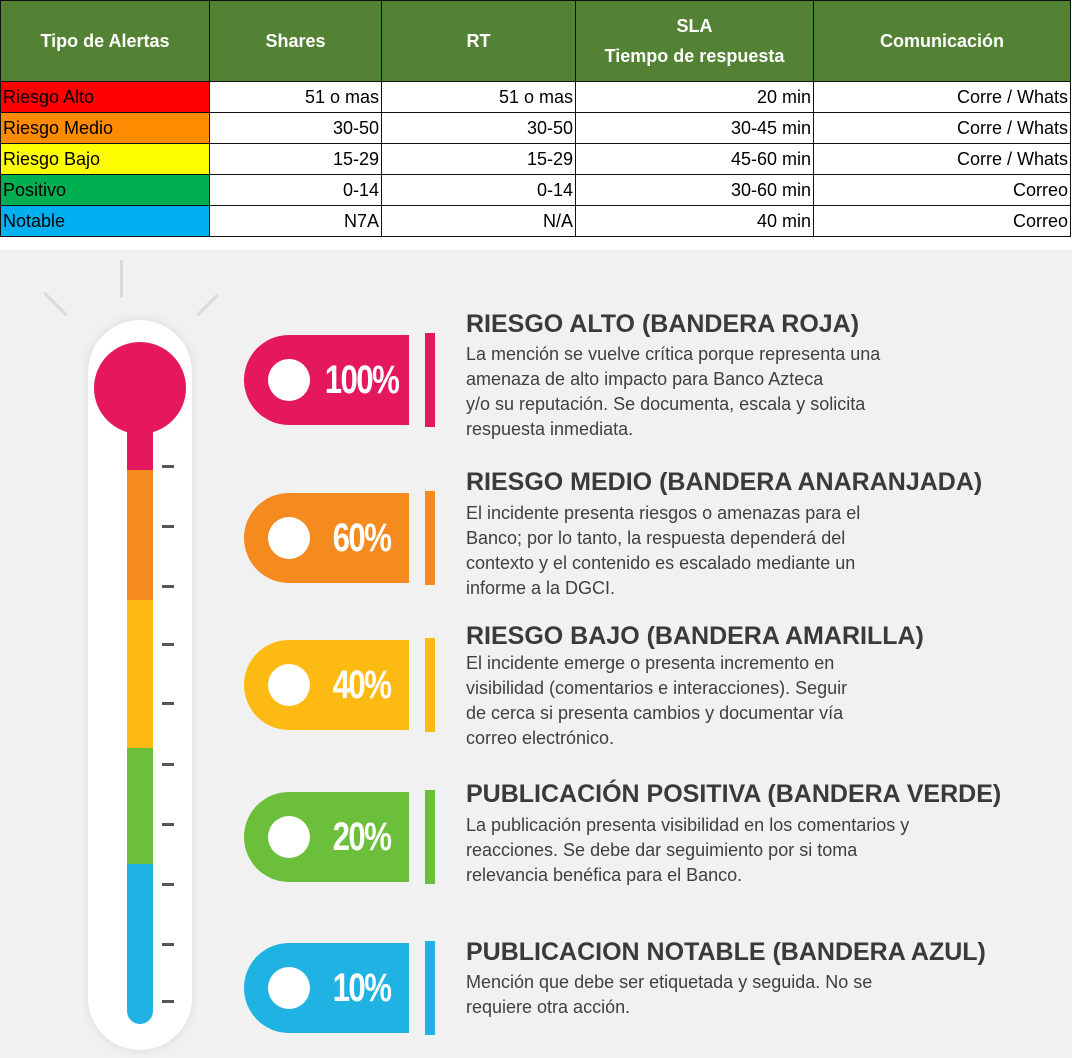 The height and width of the screenshot is (1058, 1072). What do you see at coordinates (478, 41) in the screenshot?
I see `header-rt: RT` at bounding box center [478, 41].